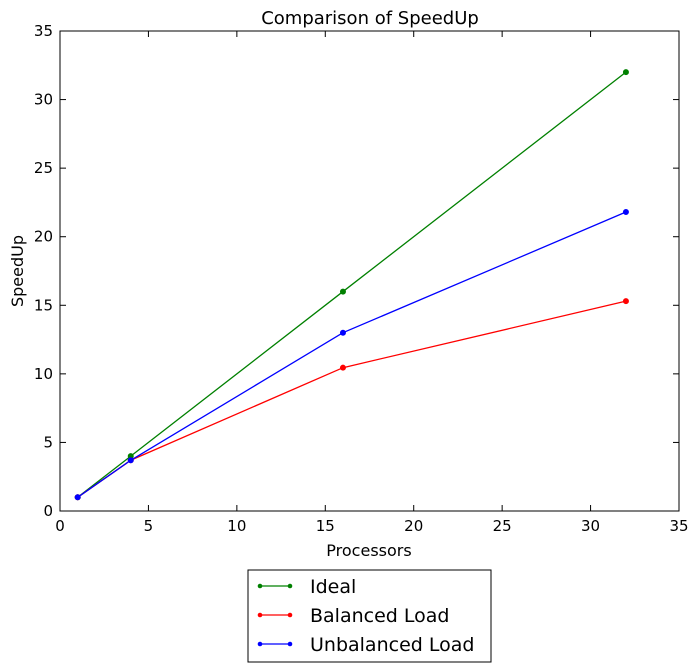 Image resolution: width=698 pixels, height=672 pixels. I want to click on y-tick-label: 20, so click(43, 237).